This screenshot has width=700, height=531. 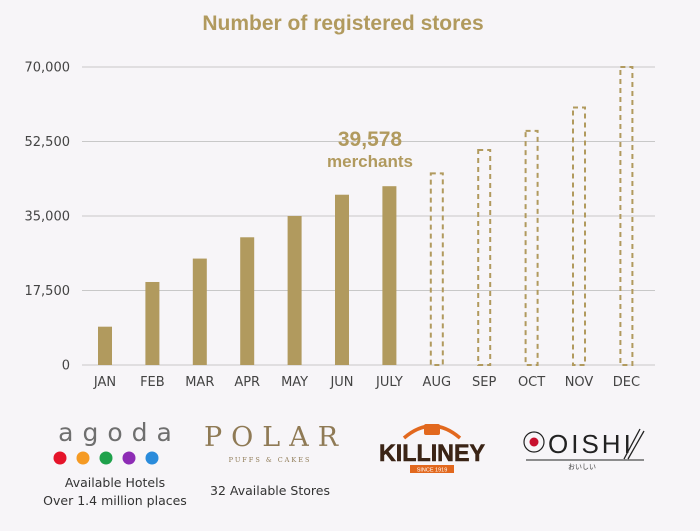 What do you see at coordinates (247, 382) in the screenshot?
I see `x-tick-label: APR` at bounding box center [247, 382].